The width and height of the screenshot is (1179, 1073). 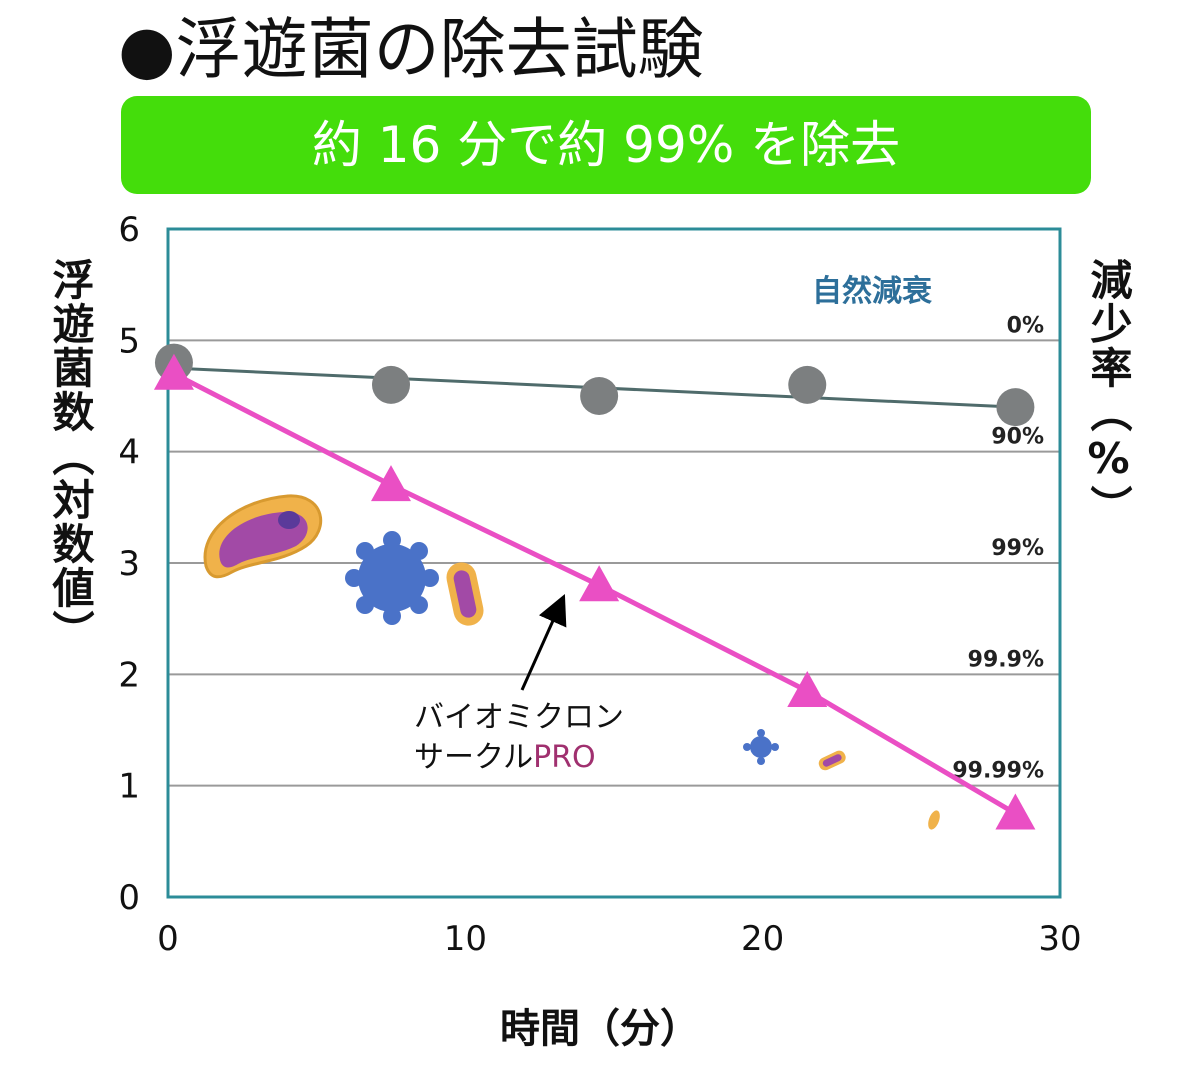 What do you see at coordinates (934, 820) in the screenshot?
I see `tiny-bacterium-icon` at bounding box center [934, 820].